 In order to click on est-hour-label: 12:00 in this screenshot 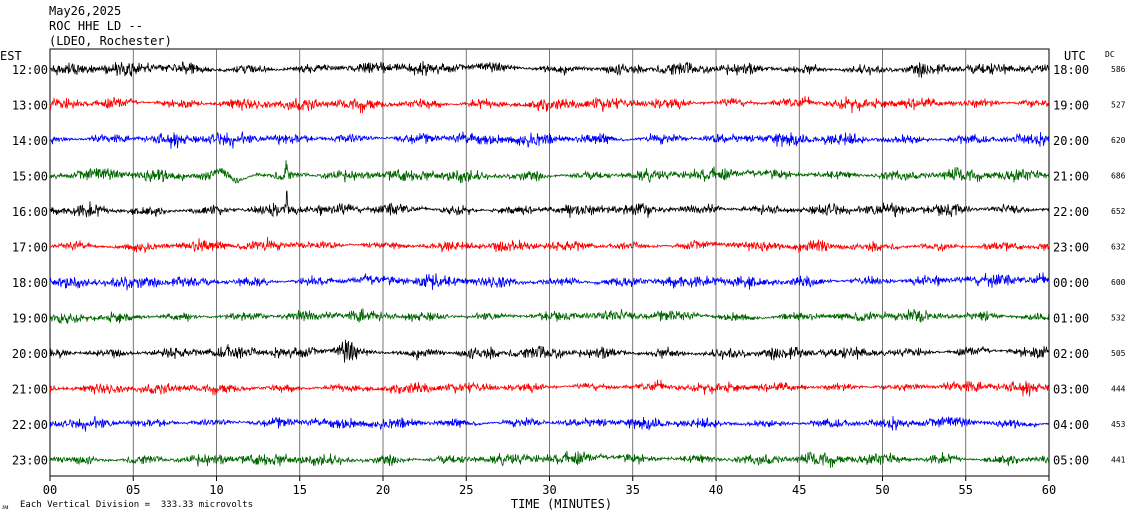, I will do `click(30, 70)`.